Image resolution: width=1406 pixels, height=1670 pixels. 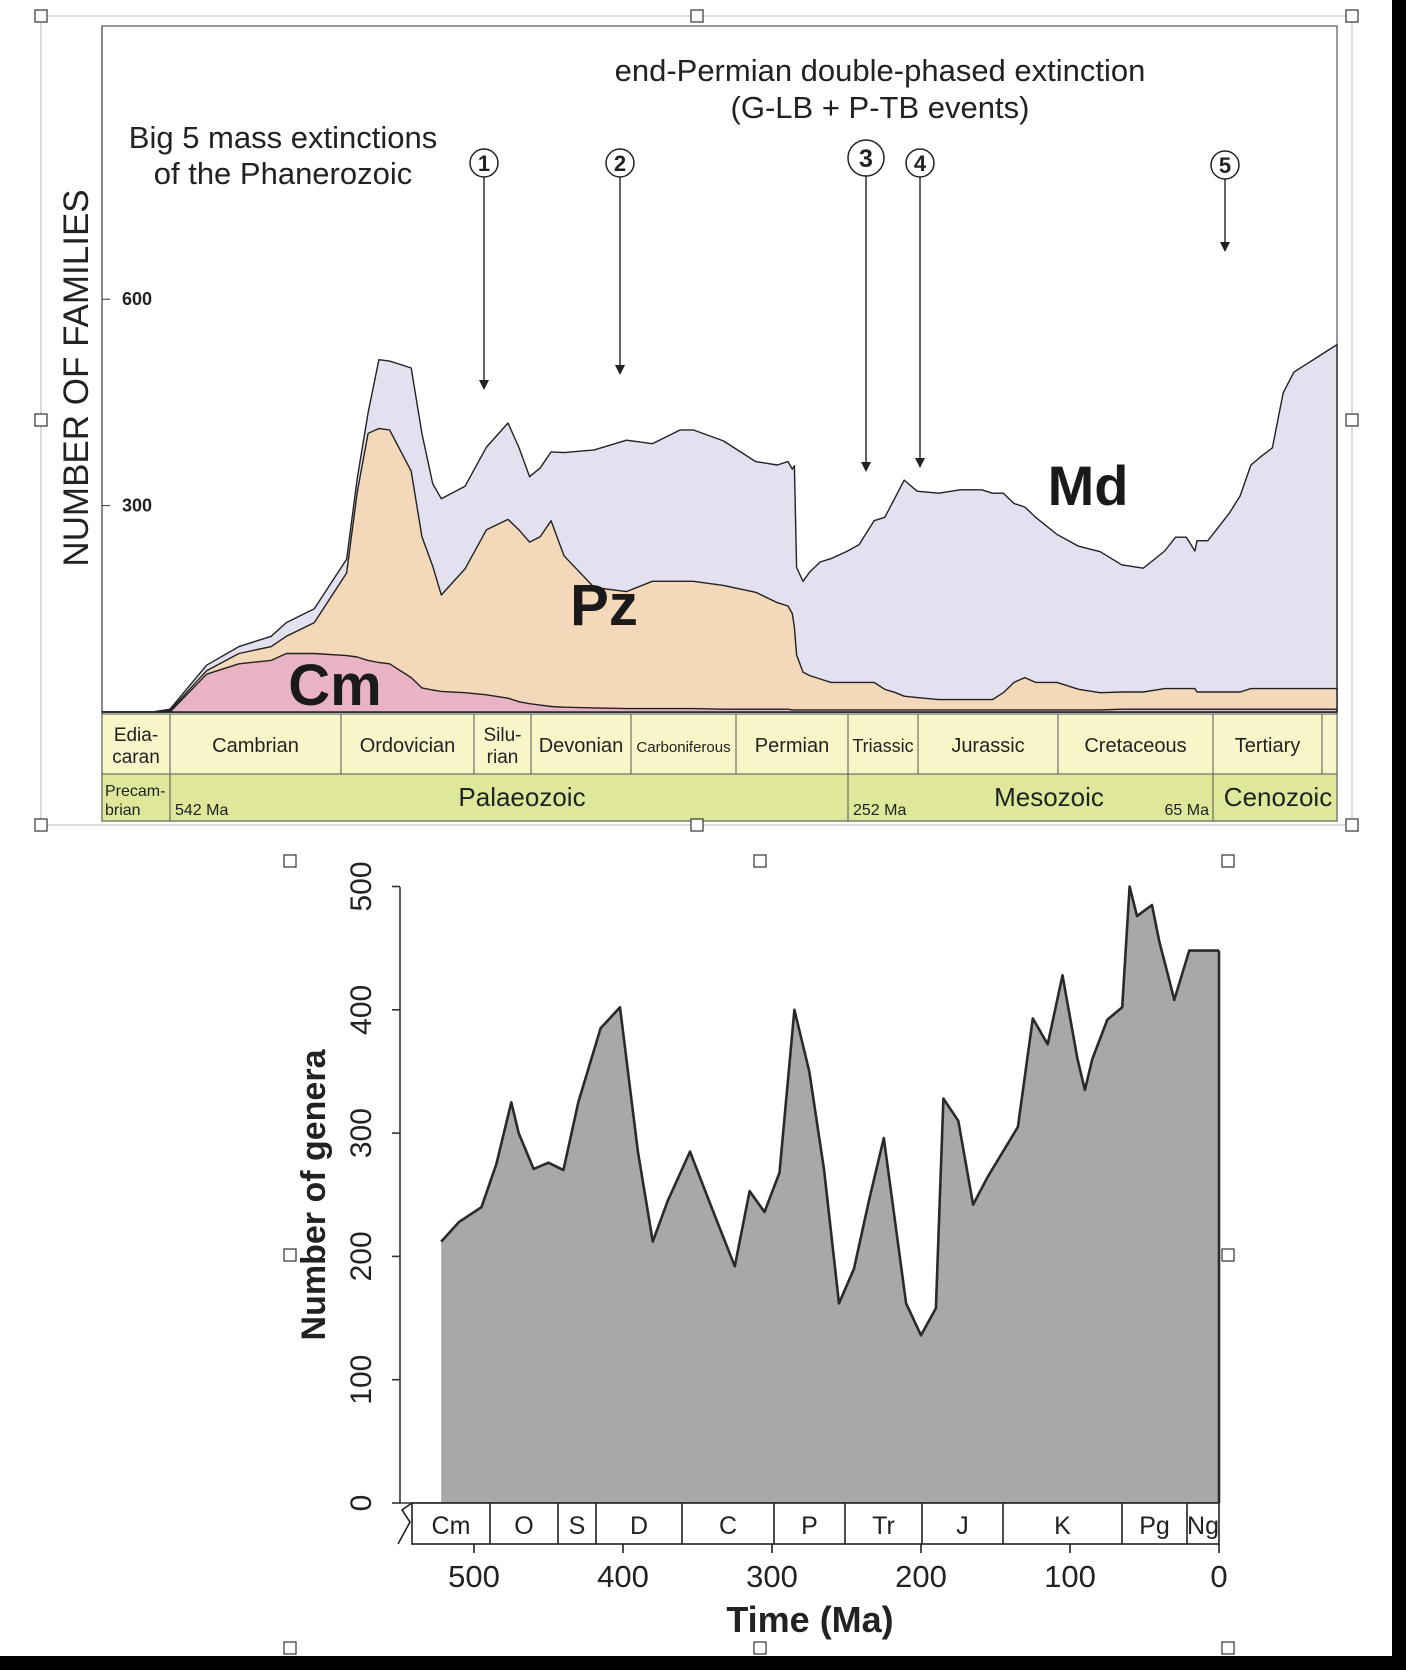 What do you see at coordinates (577, 1526) in the screenshot?
I see `genera-period-label: S` at bounding box center [577, 1526].